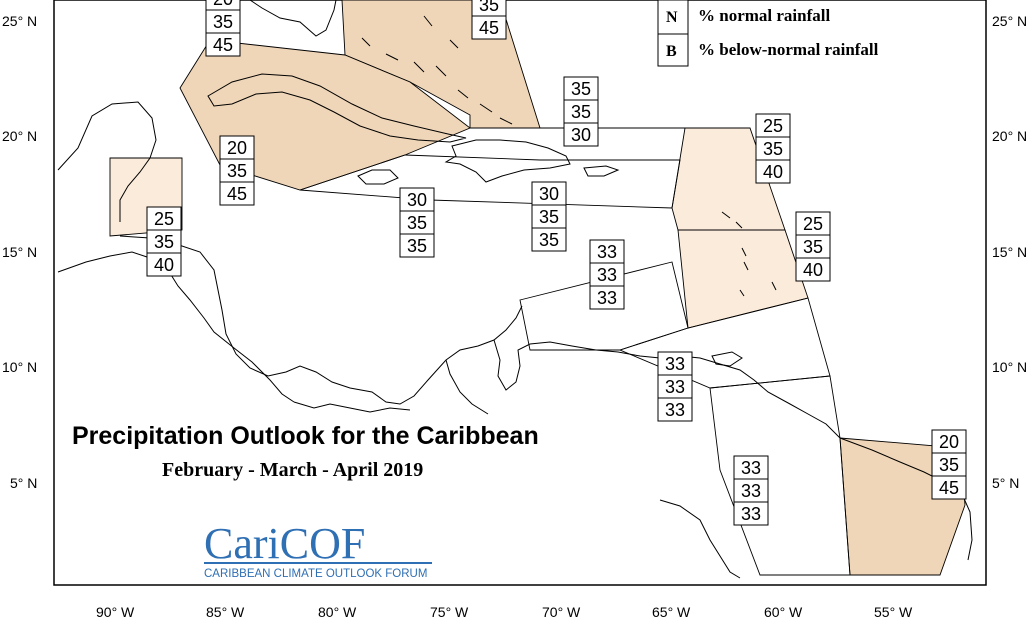  I want to click on probability-value: 40, so click(813, 270).